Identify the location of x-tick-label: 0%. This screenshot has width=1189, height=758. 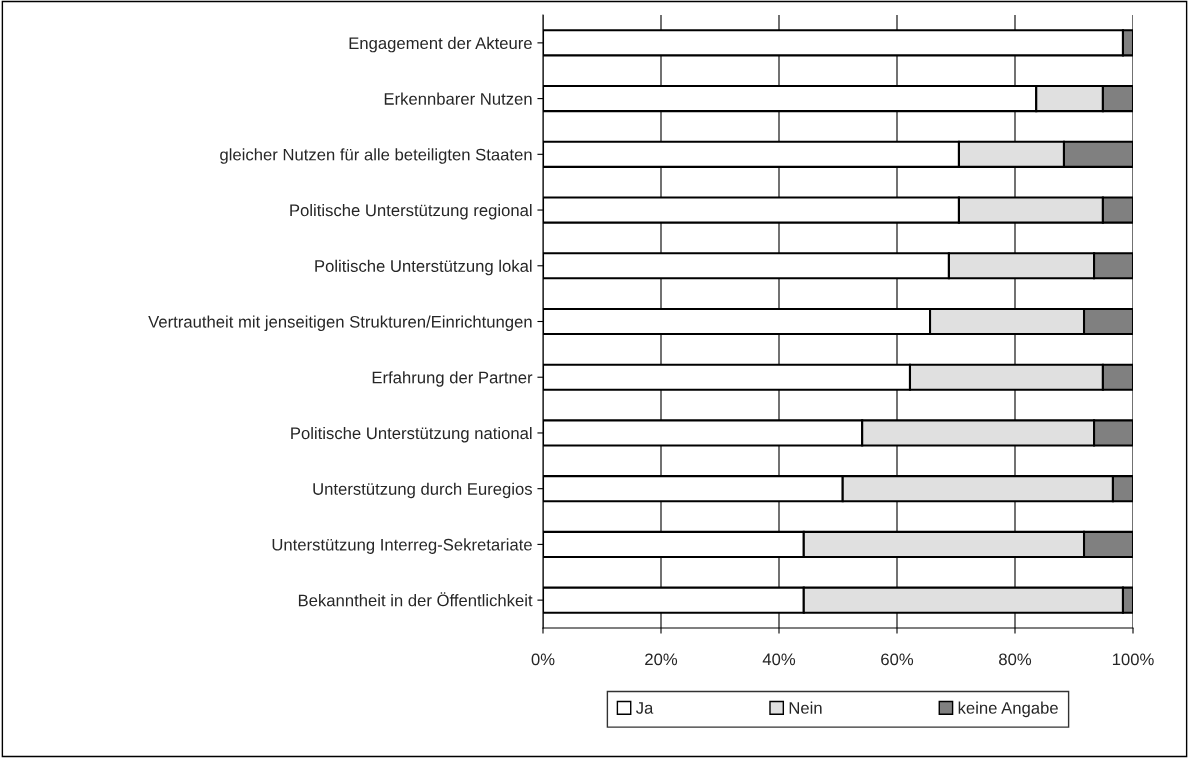
(543, 659).